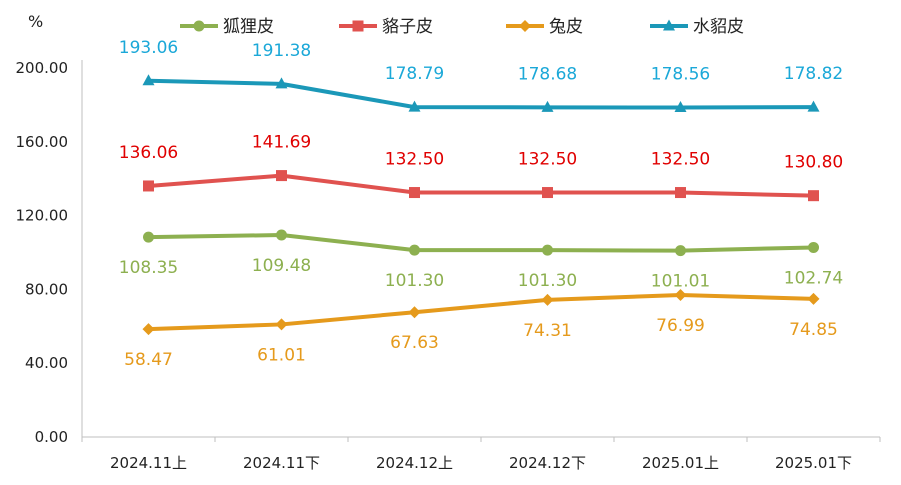  I want to click on x-tick-label: 2025.01上, so click(680, 463).